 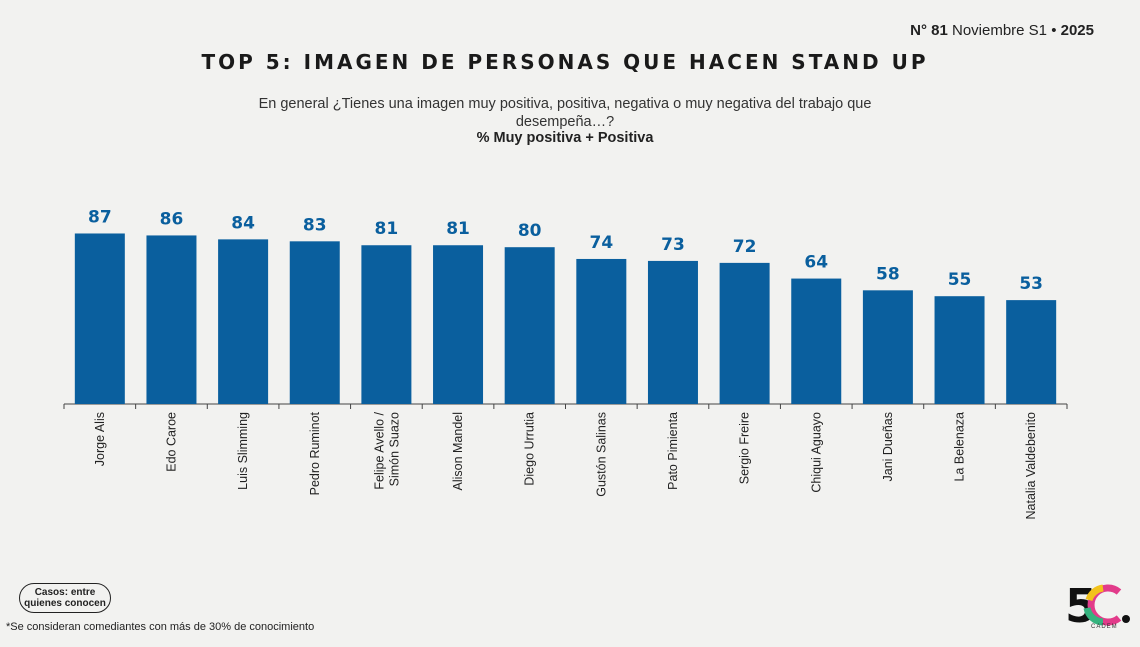 I want to click on category-label: Alison Mandel, so click(x=458, y=451).